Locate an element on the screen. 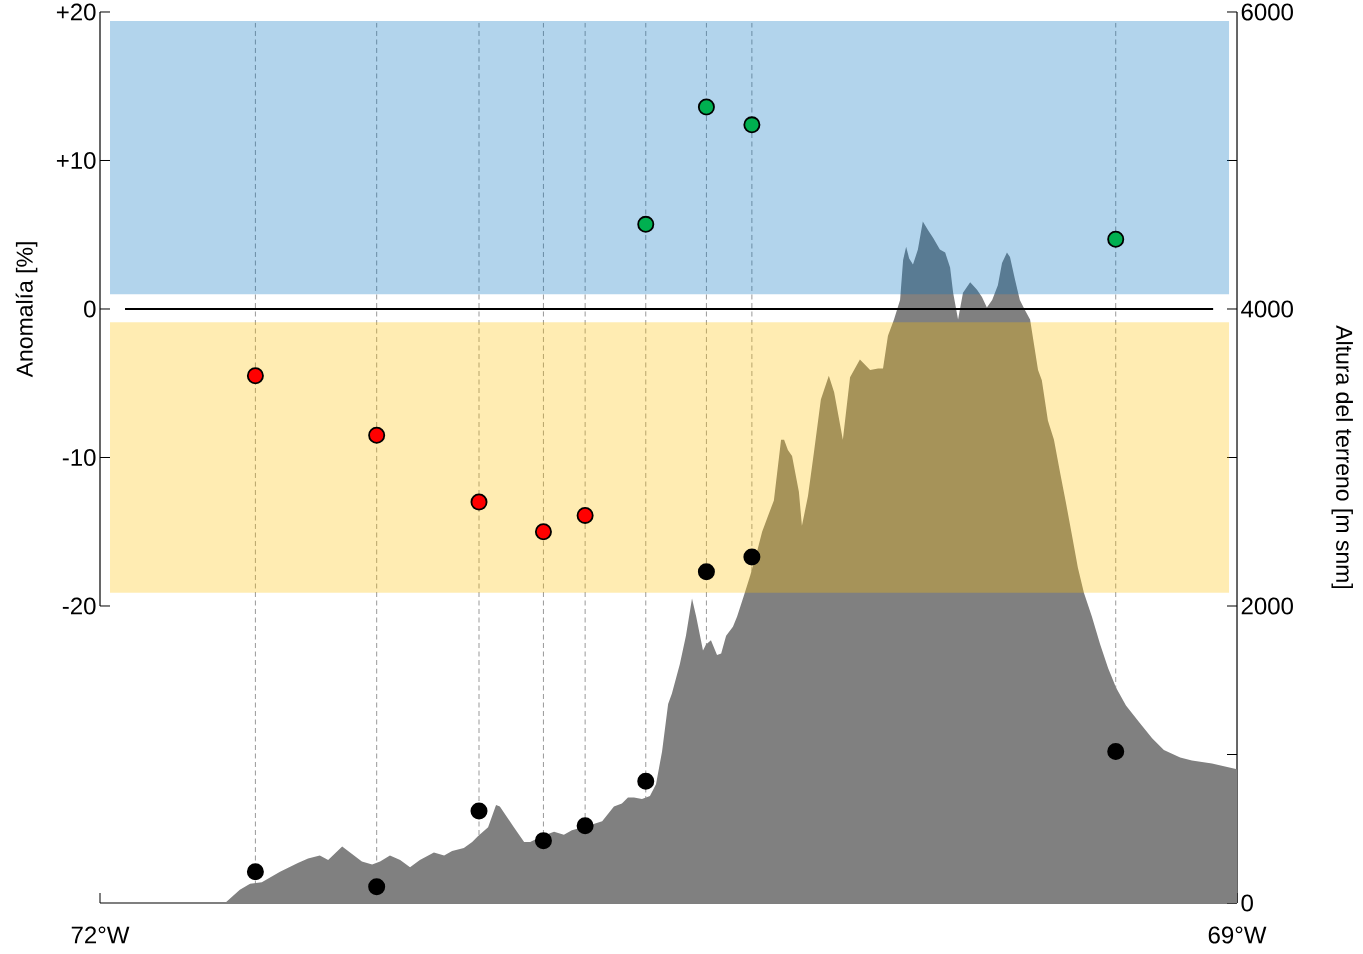 The image size is (1363, 954). y-tick-label: +10 is located at coordinates (76, 160).